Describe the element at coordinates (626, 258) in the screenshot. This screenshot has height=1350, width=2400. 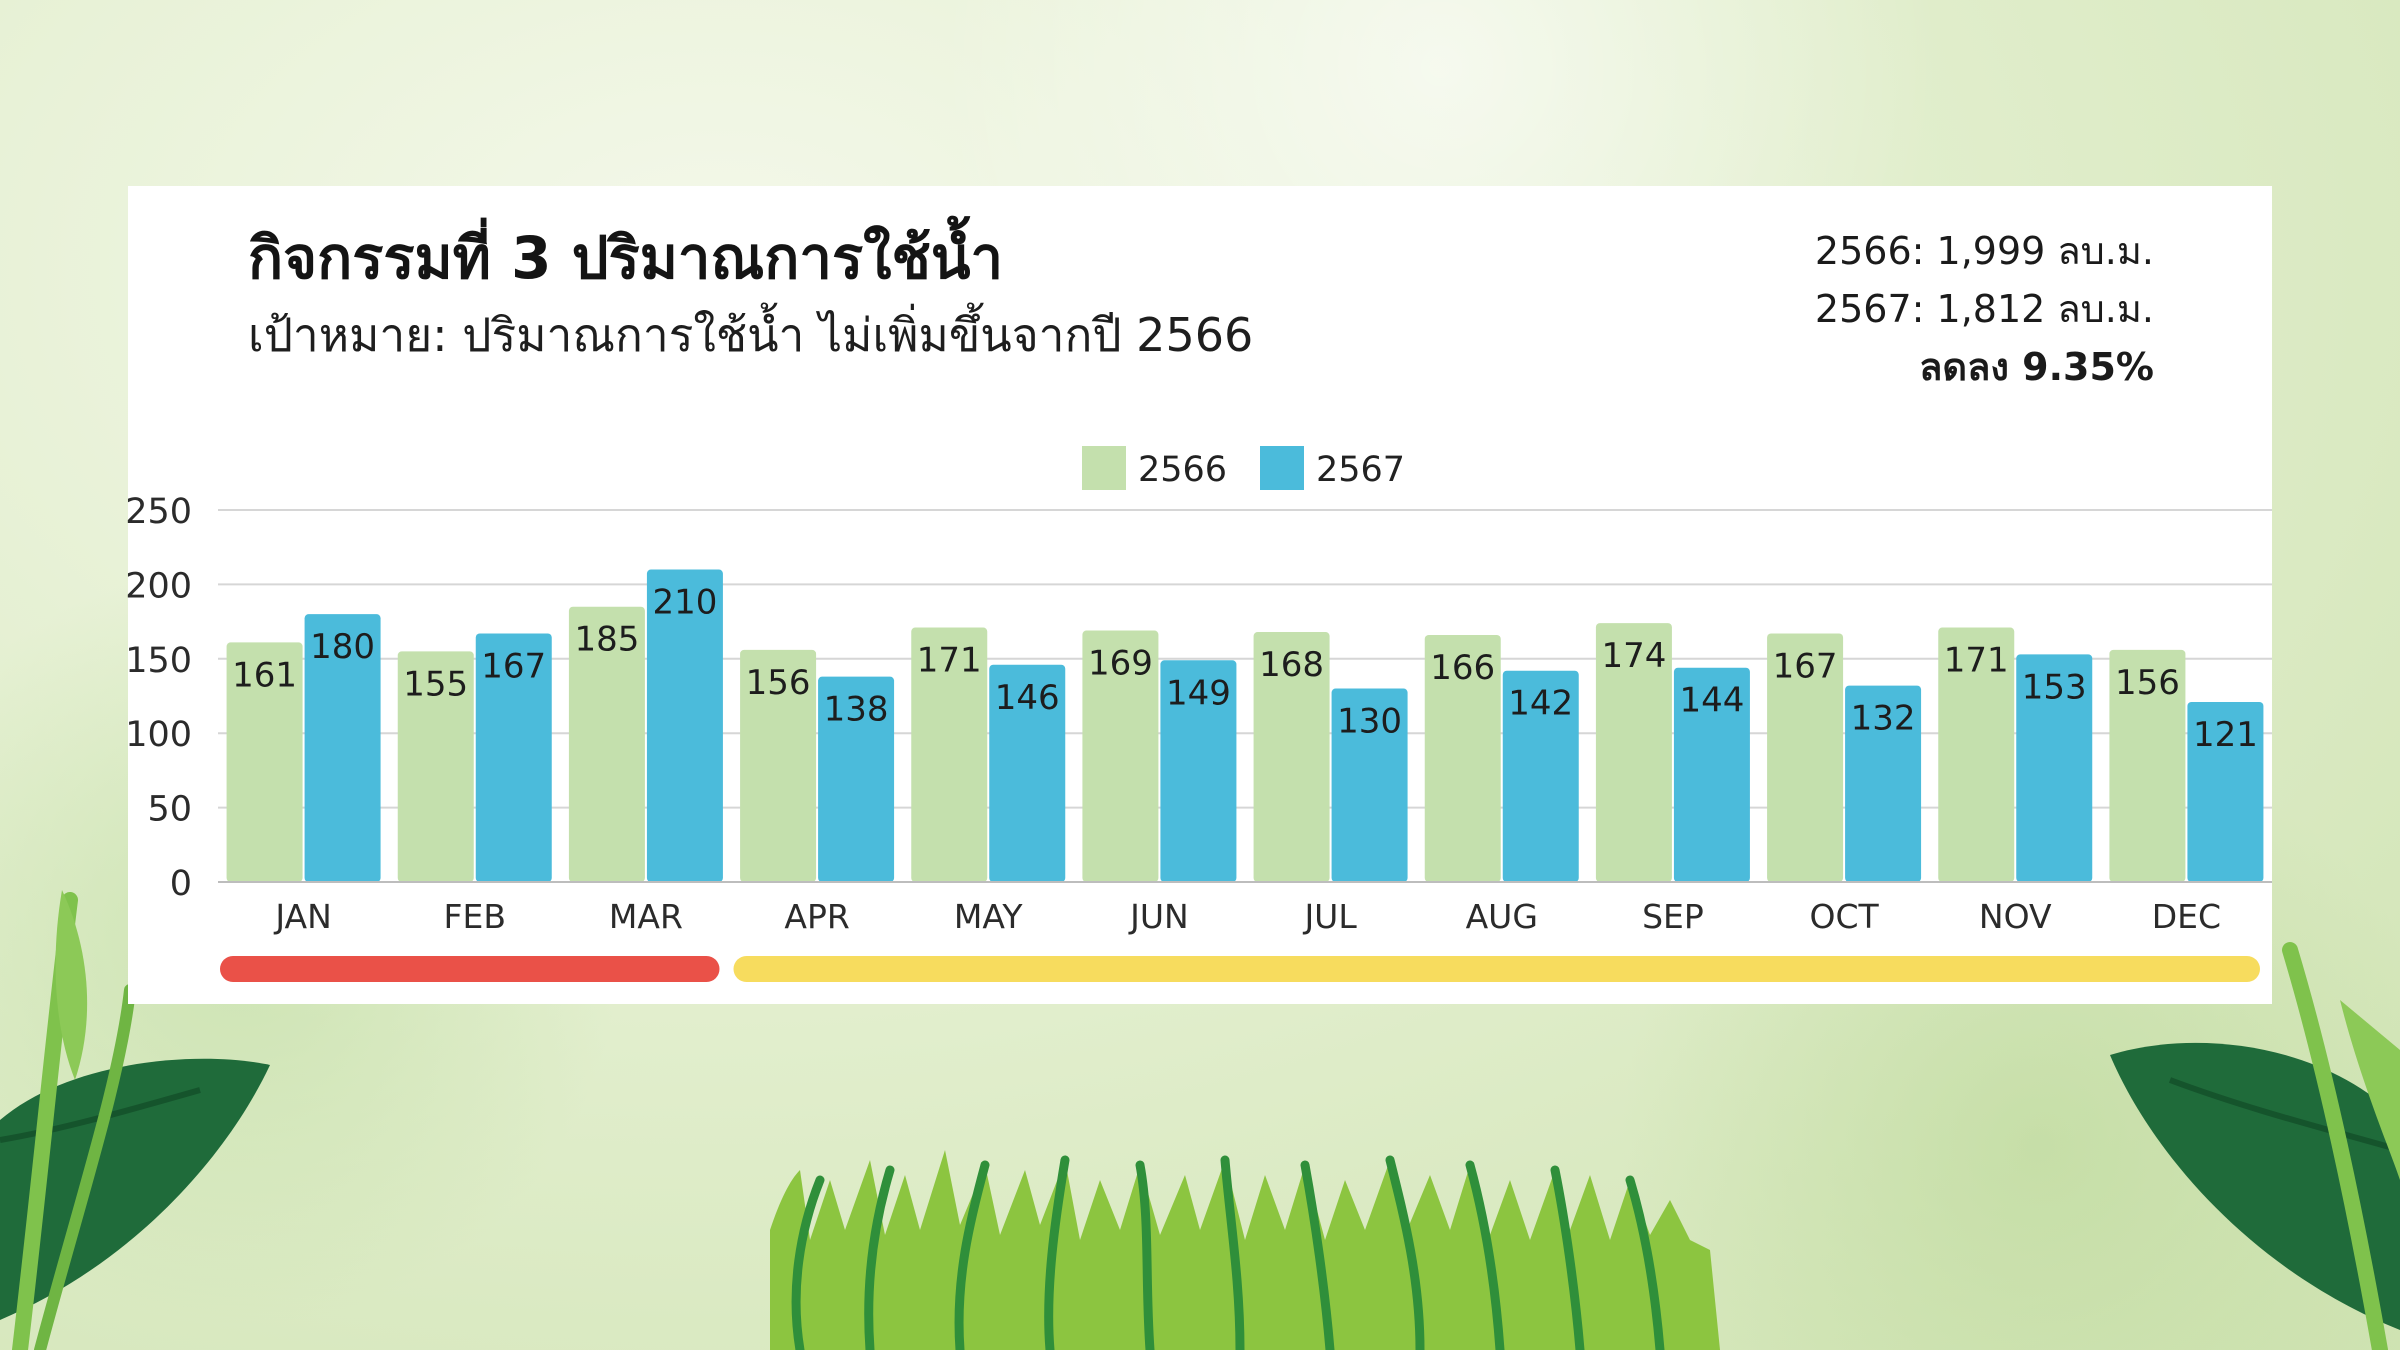
I see `chart-title: กิจกรรมที่ 3 ปริมาณการใช้น้ำ` at that location.